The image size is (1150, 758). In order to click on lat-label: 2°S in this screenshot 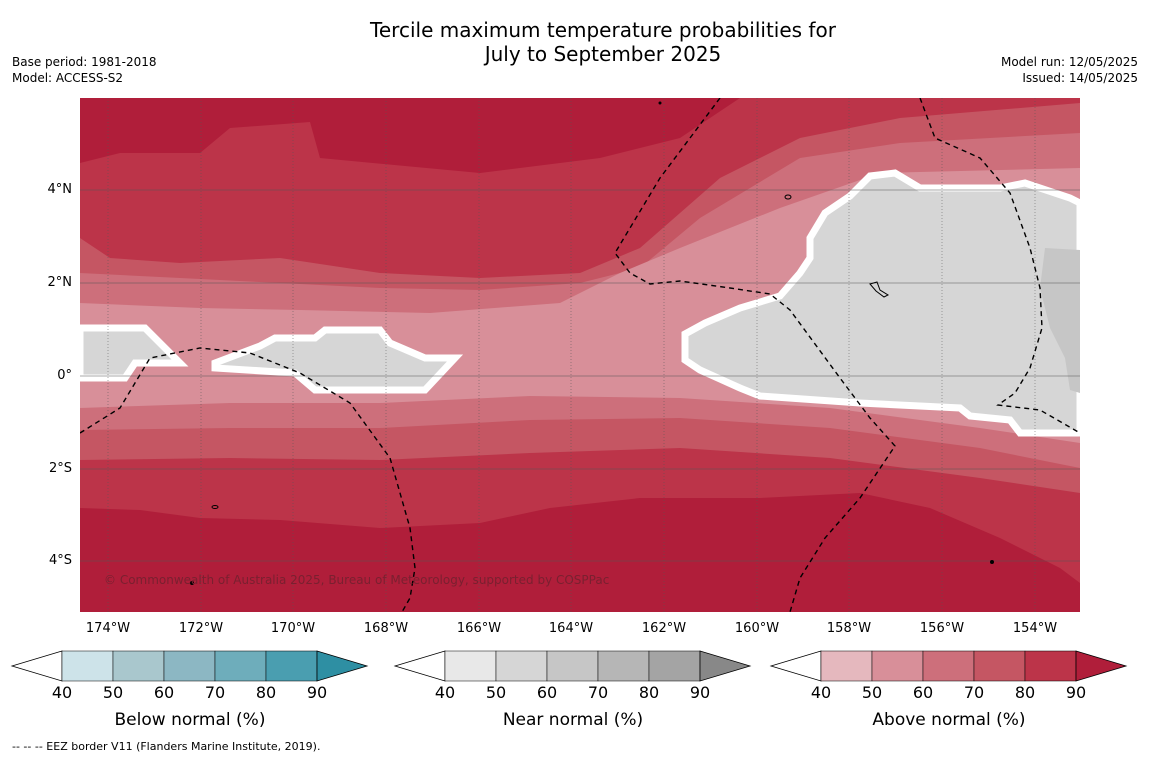, I will do `click(60, 468)`.